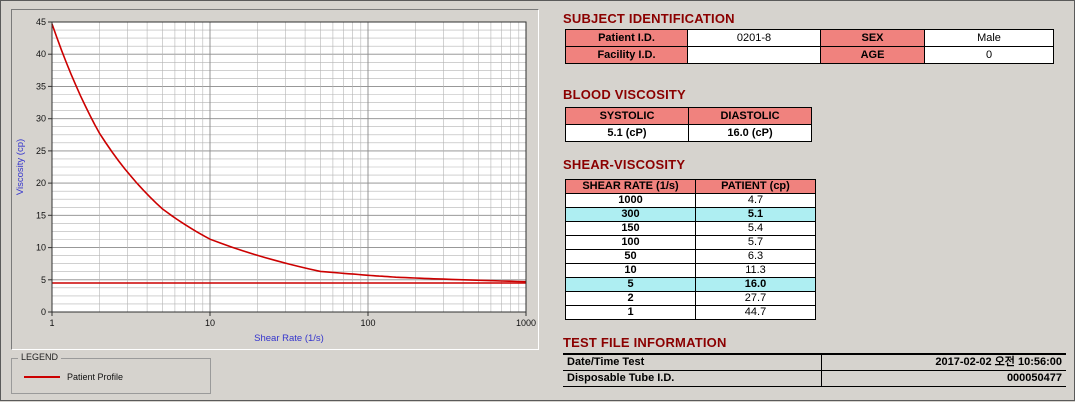  What do you see at coordinates (750, 116) in the screenshot?
I see `diastolic-header: DIASTOLIC` at bounding box center [750, 116].